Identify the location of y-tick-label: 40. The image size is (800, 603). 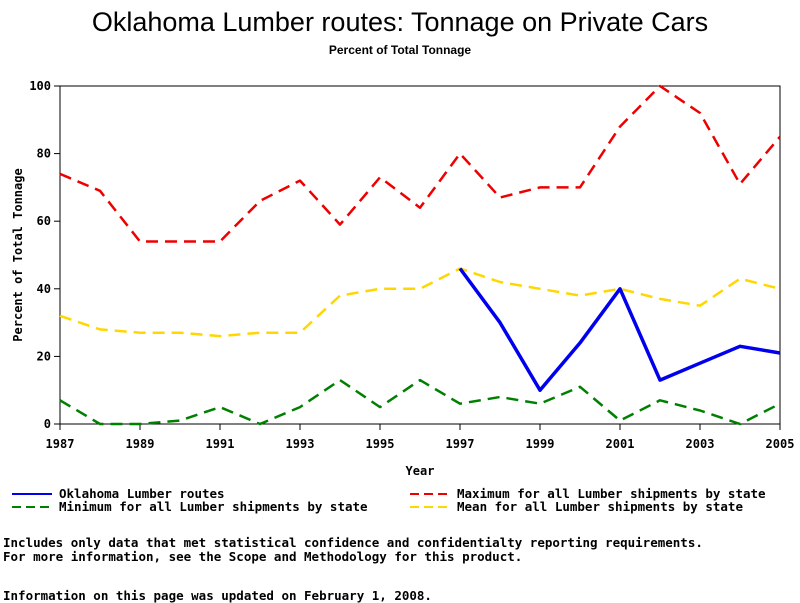
(44, 289).